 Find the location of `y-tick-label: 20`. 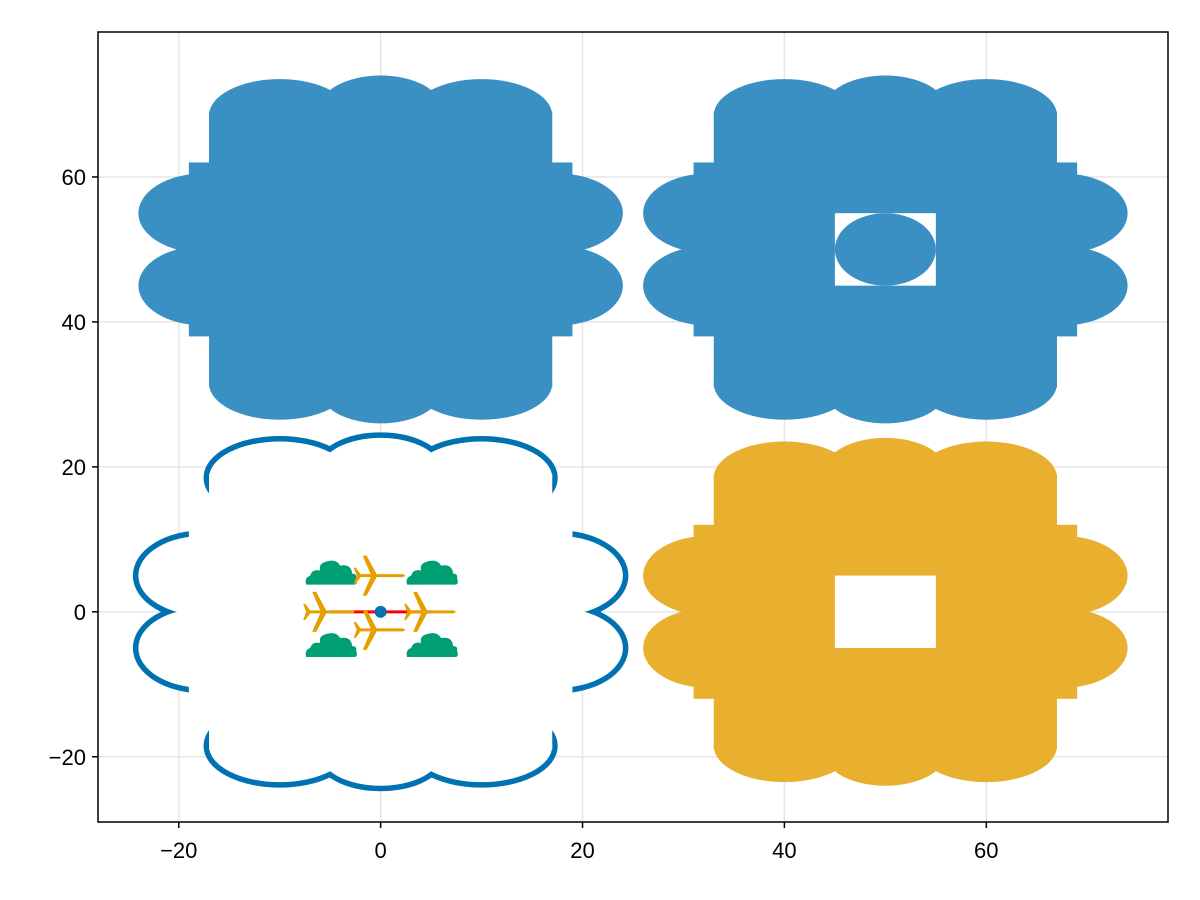

y-tick-label: 20 is located at coordinates (74, 467).